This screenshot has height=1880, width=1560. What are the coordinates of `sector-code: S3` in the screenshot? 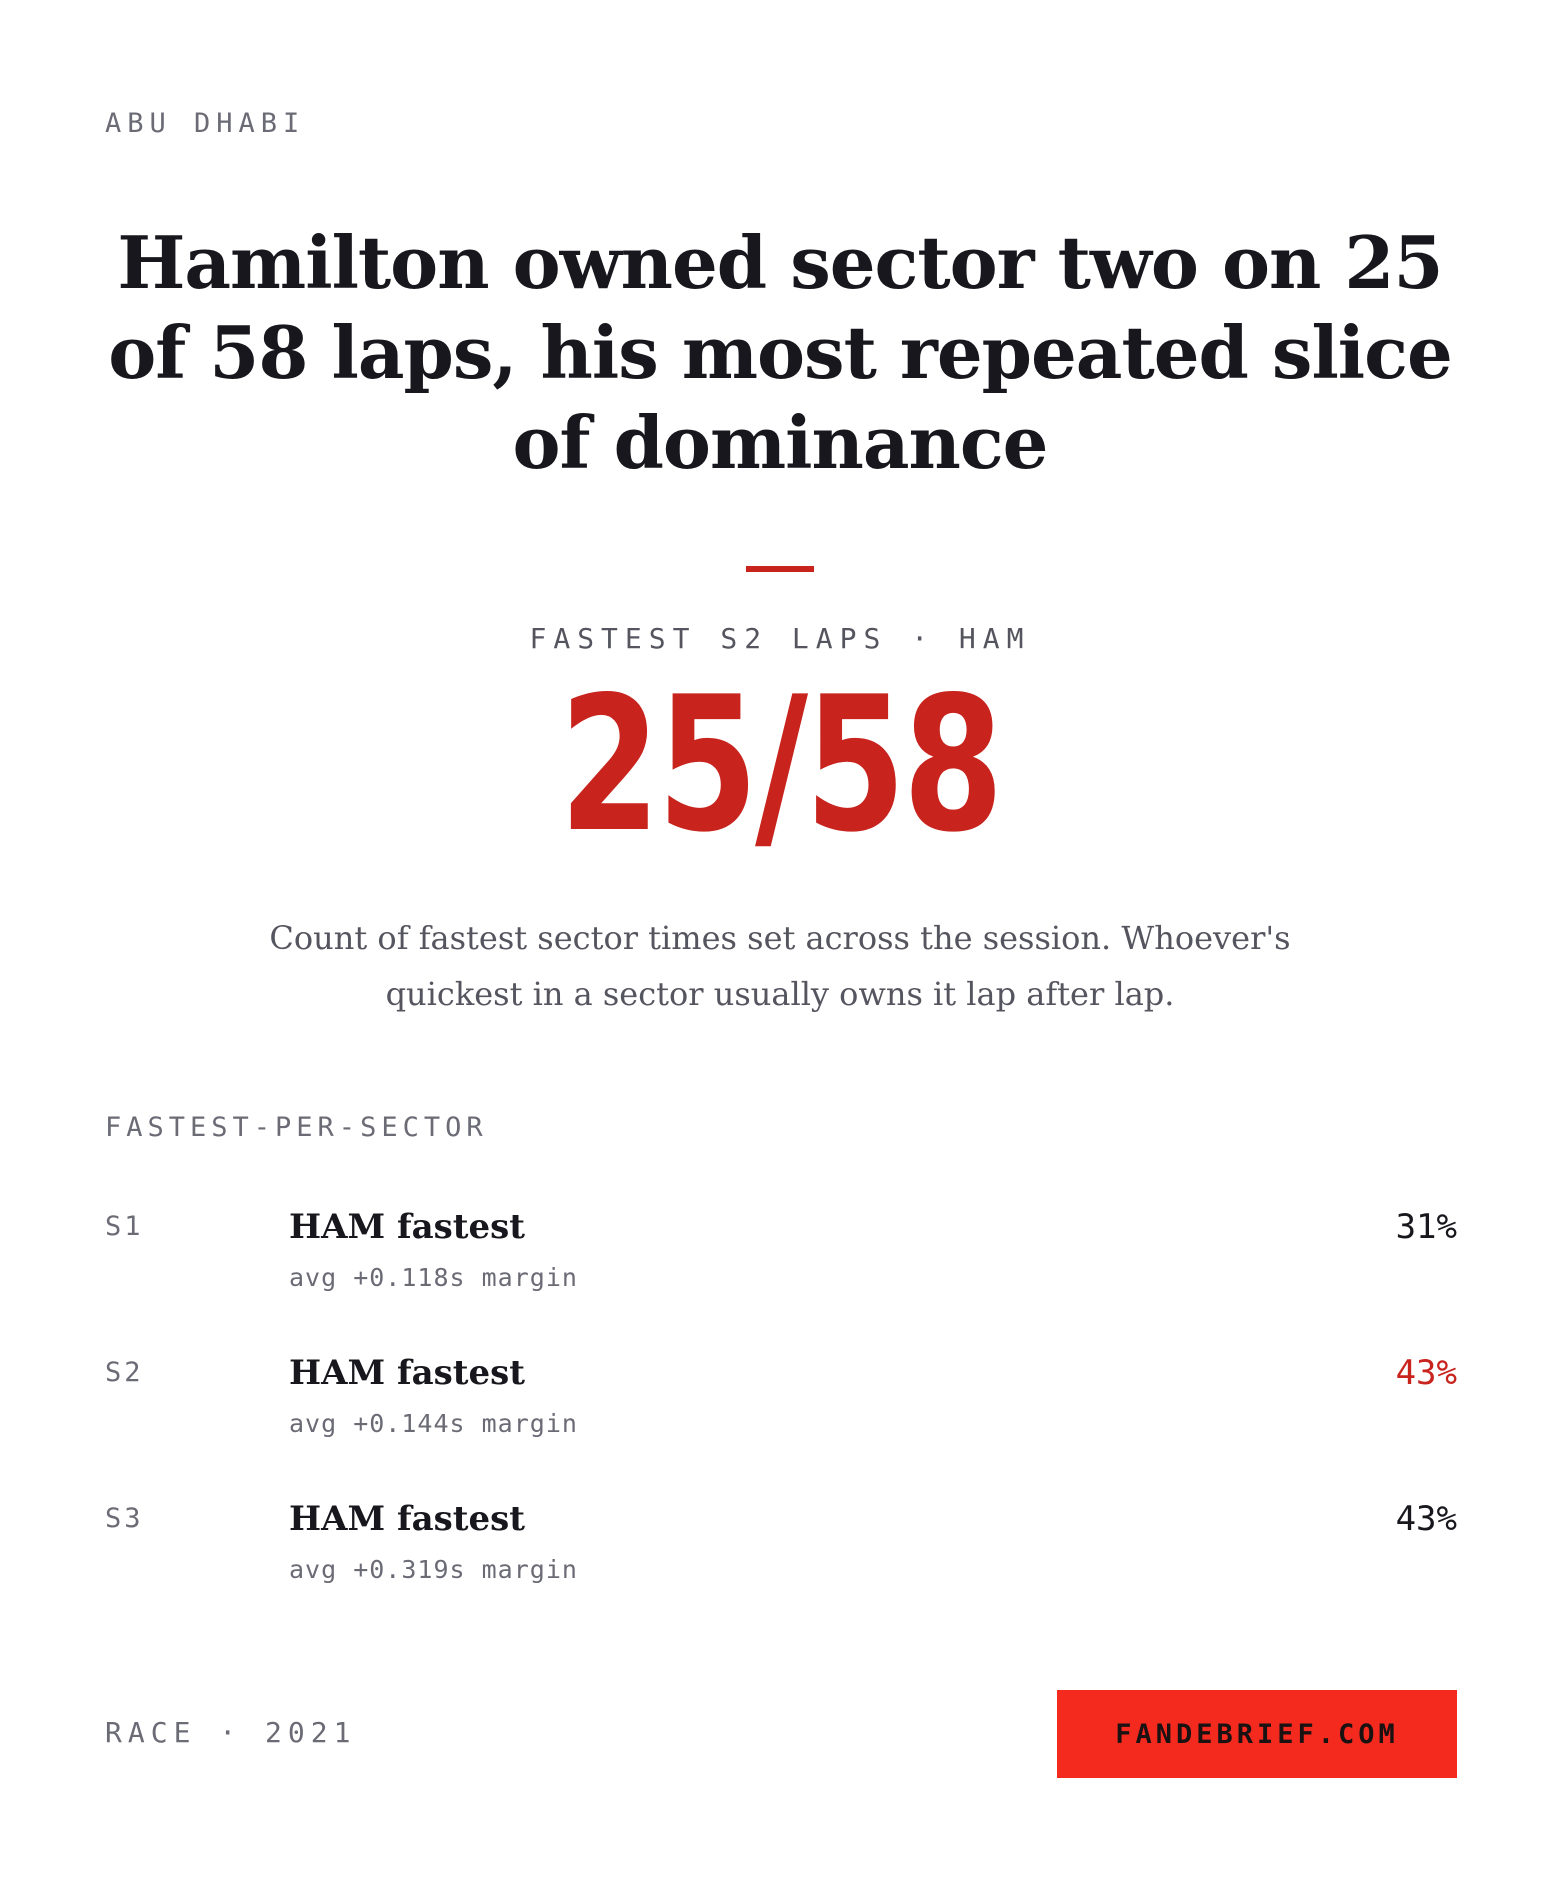 It's located at (124, 1518).